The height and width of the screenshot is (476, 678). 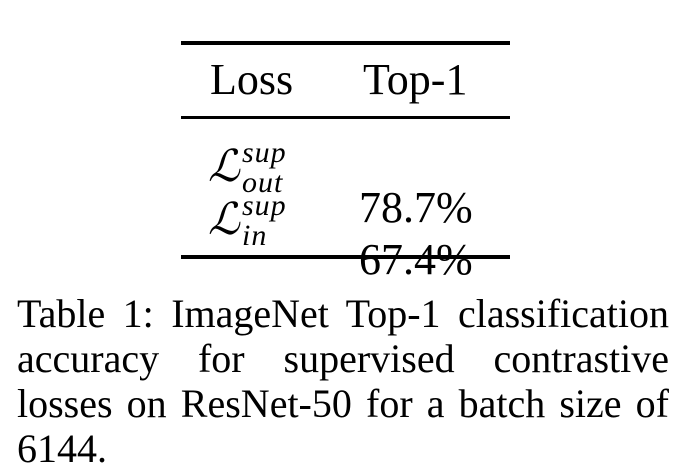 I want to click on loss-out-subscript: out, so click(x=263, y=182).